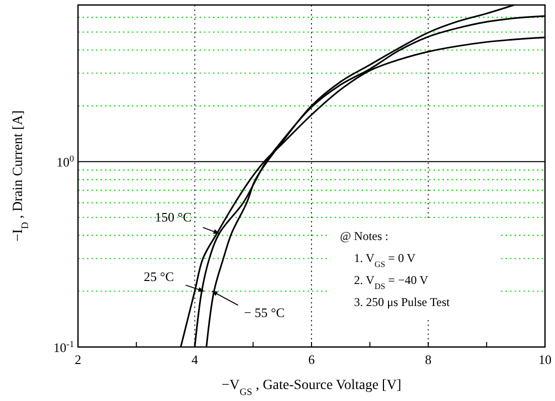 This screenshot has width=555, height=401. I want to click on x-tick-label: 2, so click(78, 359).